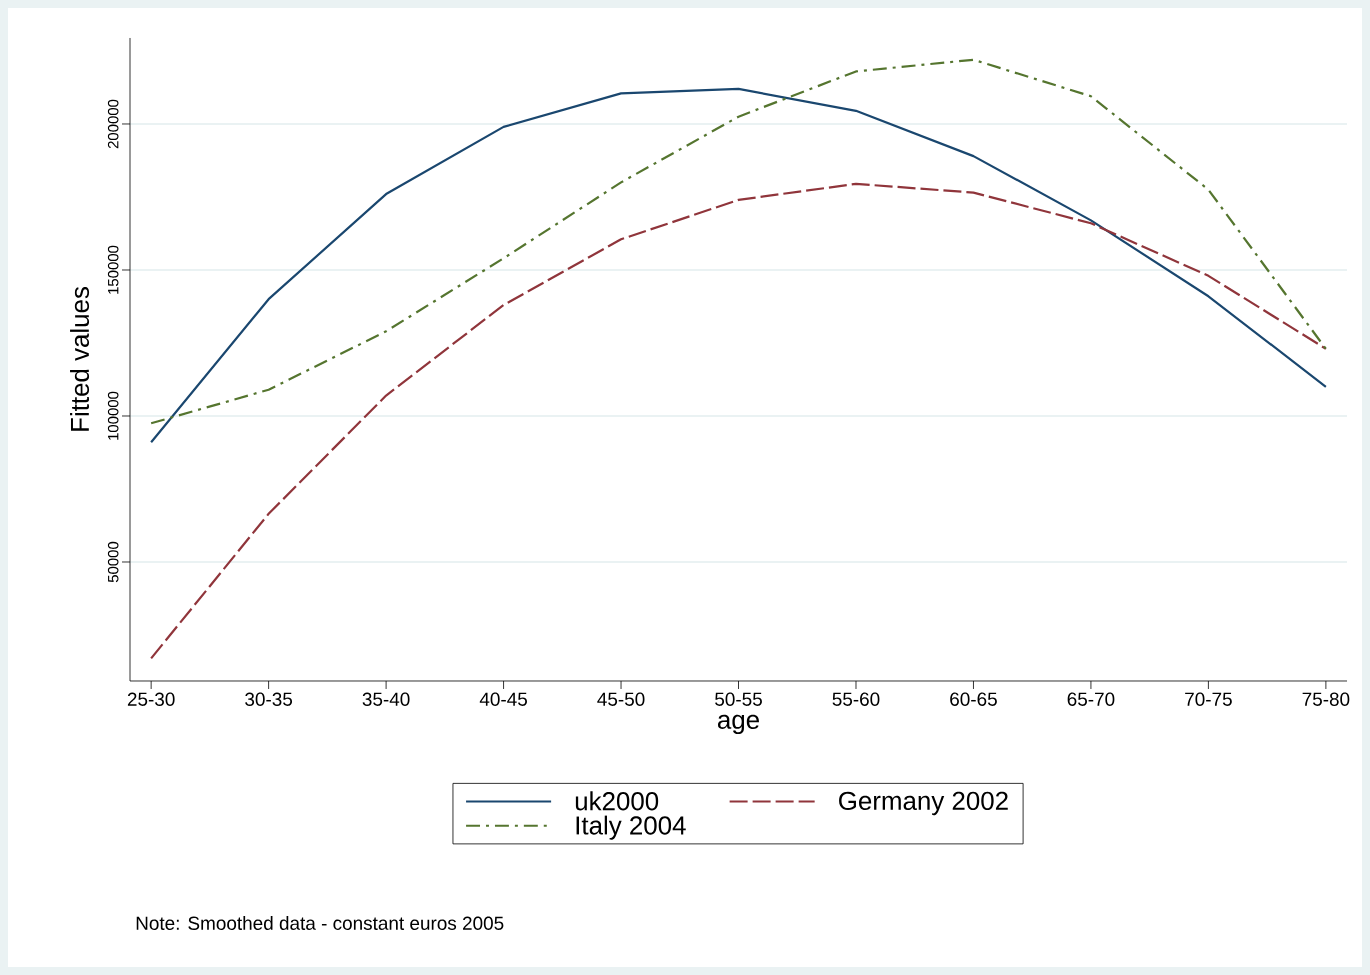 The height and width of the screenshot is (975, 1370). I want to click on y-tick-label: 50000, so click(113, 562).